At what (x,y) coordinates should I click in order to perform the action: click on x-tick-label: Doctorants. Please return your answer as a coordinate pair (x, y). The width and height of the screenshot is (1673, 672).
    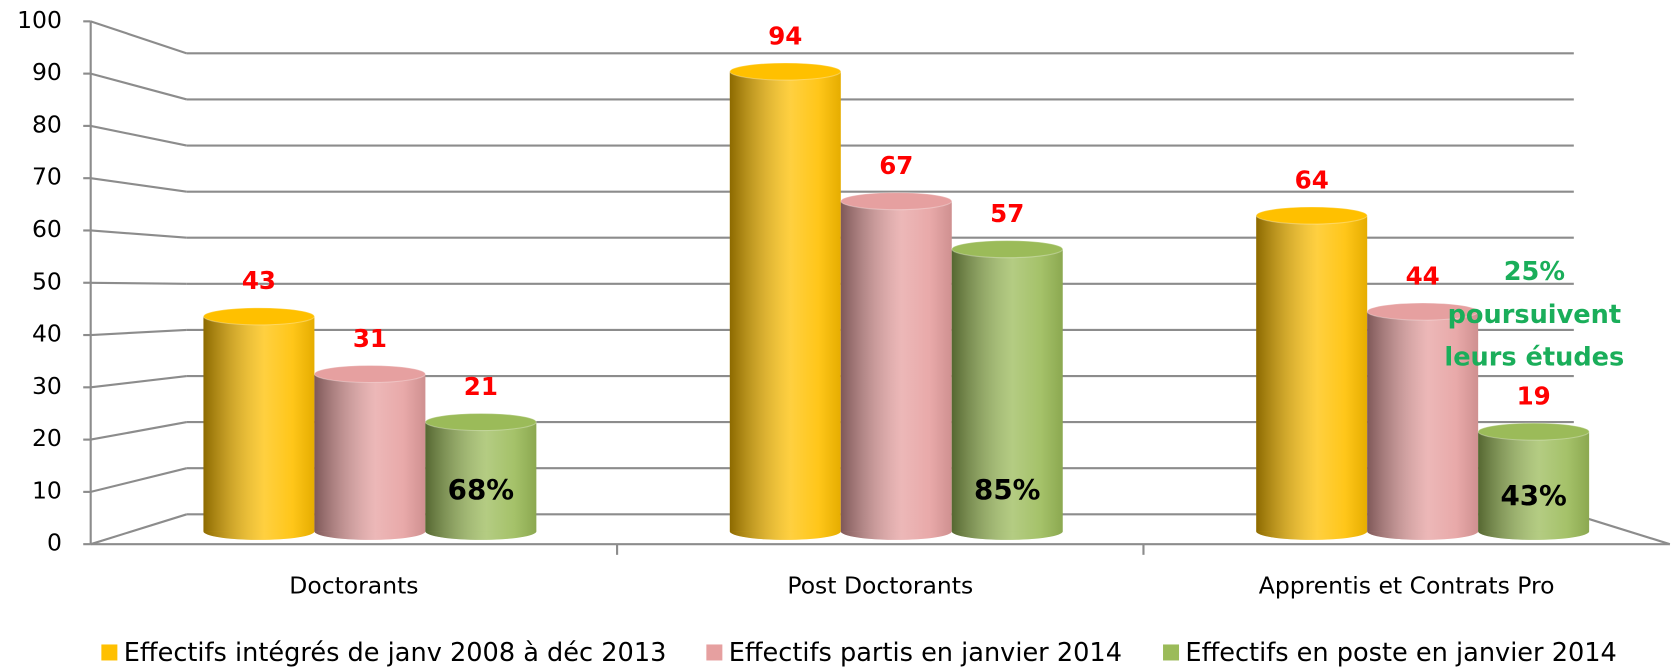
    Looking at the image, I should click on (353, 585).